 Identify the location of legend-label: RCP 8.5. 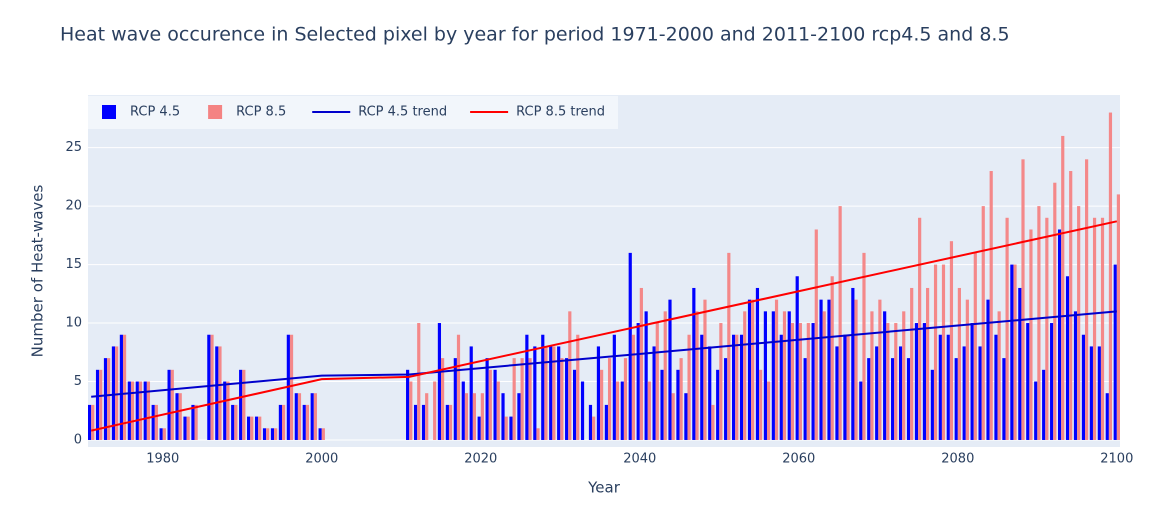
(261, 112).